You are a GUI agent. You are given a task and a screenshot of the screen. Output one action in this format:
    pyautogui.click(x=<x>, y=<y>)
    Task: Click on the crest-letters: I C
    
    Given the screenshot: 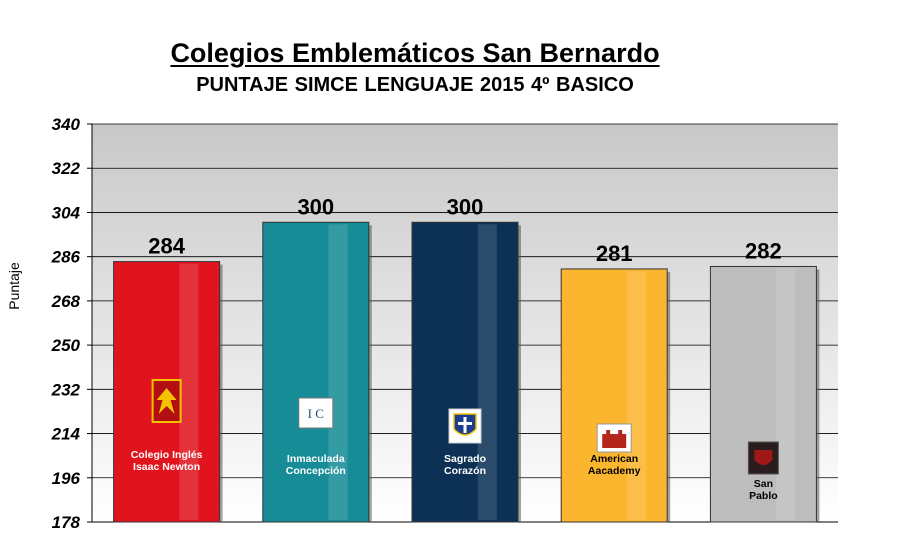 What is the action you would take?
    pyautogui.click(x=316, y=413)
    